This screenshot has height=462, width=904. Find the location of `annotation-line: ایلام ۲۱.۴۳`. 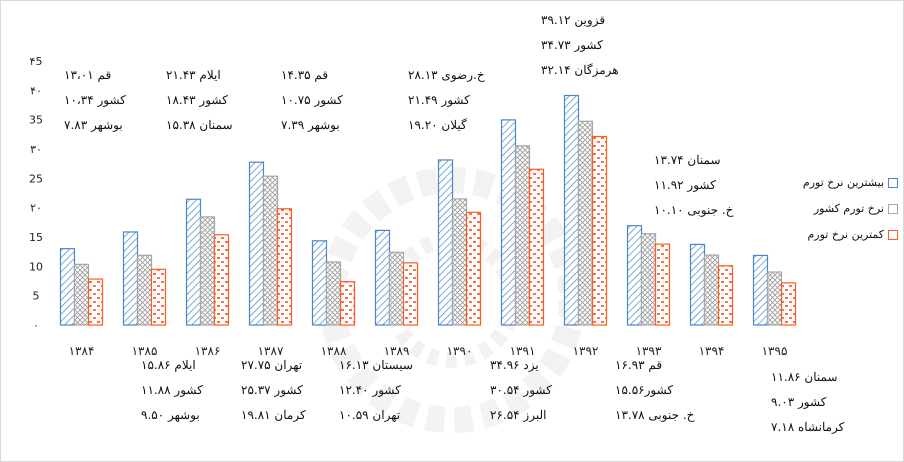

annotation-line: ایلام ۲۱.۴۳ is located at coordinates (193, 75).